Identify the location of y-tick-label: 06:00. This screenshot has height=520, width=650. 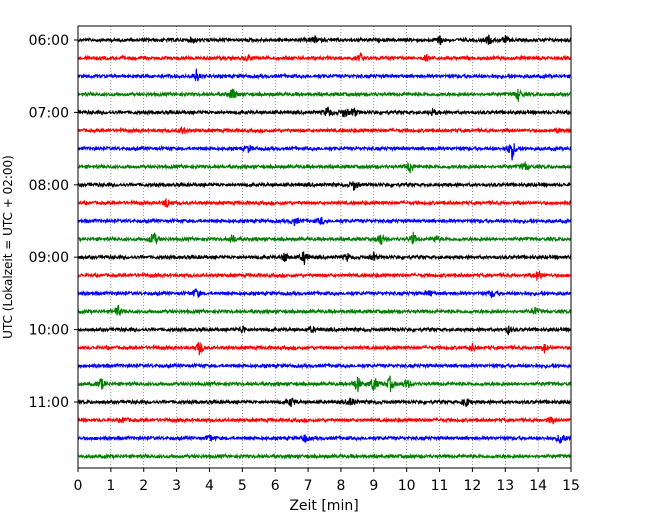
(49, 41).